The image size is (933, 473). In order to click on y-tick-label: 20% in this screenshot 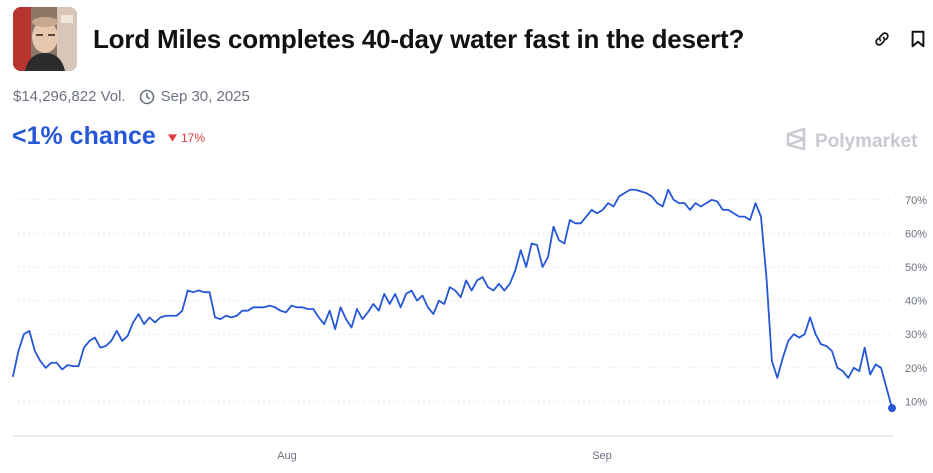, I will do `click(916, 369)`.